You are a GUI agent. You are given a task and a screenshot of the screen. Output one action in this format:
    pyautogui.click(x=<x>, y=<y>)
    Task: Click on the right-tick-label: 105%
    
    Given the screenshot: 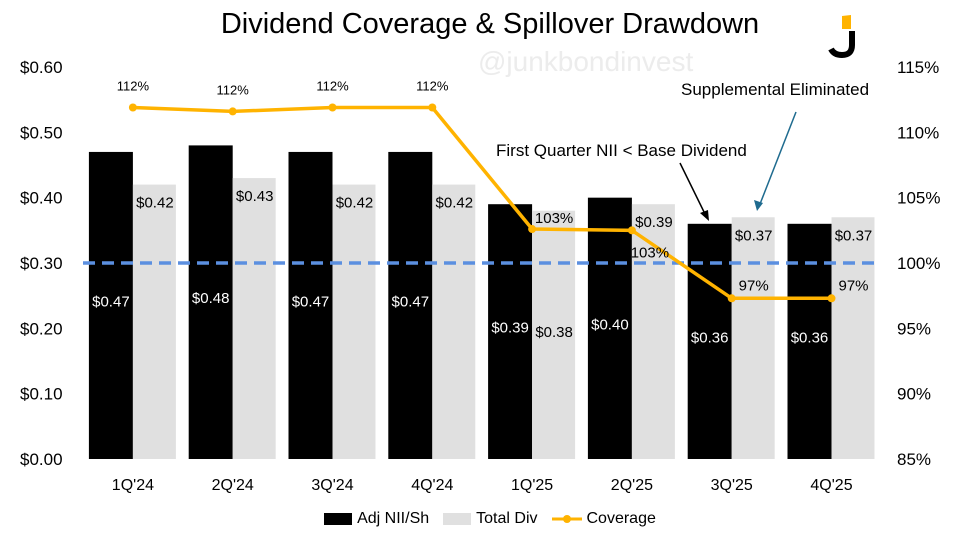 What is the action you would take?
    pyautogui.click(x=918, y=198)
    